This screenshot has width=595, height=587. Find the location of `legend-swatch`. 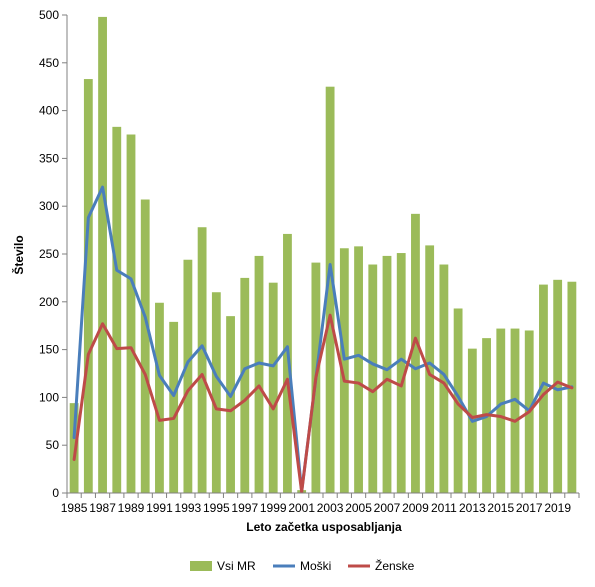

legend-swatch is located at coordinates (201, 566).